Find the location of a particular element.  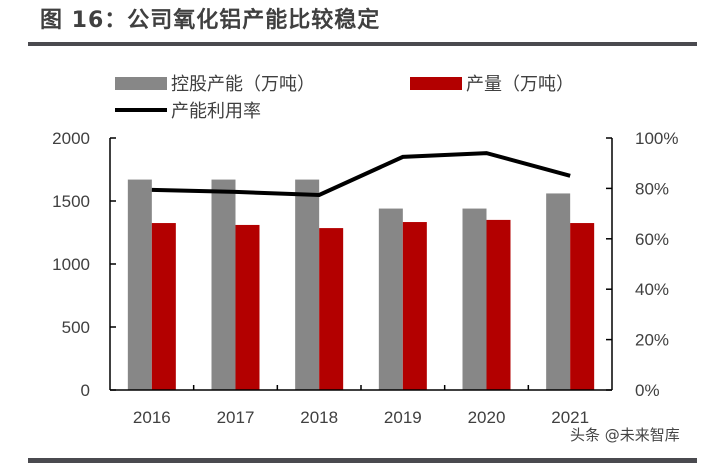

legend-swatch-output is located at coordinates (436, 83).